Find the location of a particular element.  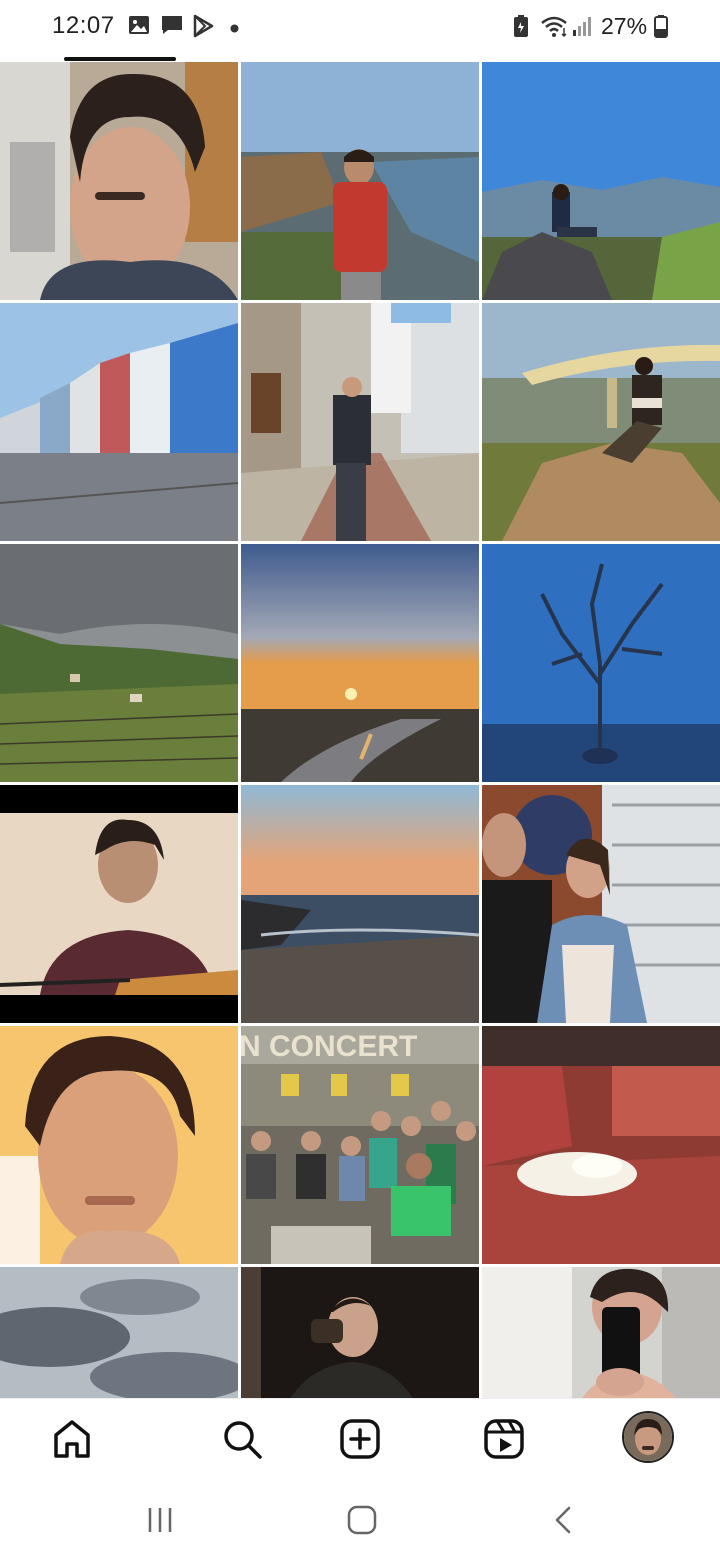

home-button-icon is located at coordinates (362, 1520).